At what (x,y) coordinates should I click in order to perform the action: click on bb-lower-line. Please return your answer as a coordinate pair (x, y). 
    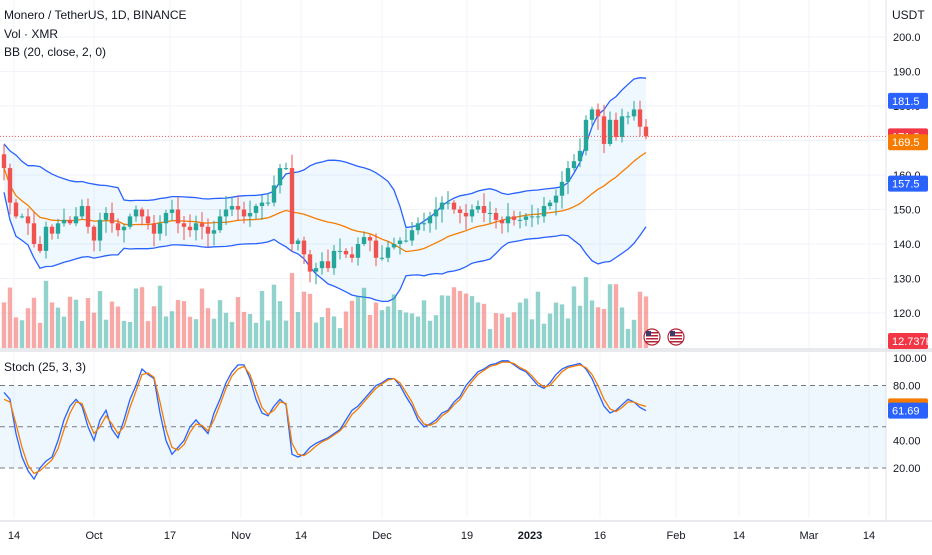
    Looking at the image, I should click on (325, 247).